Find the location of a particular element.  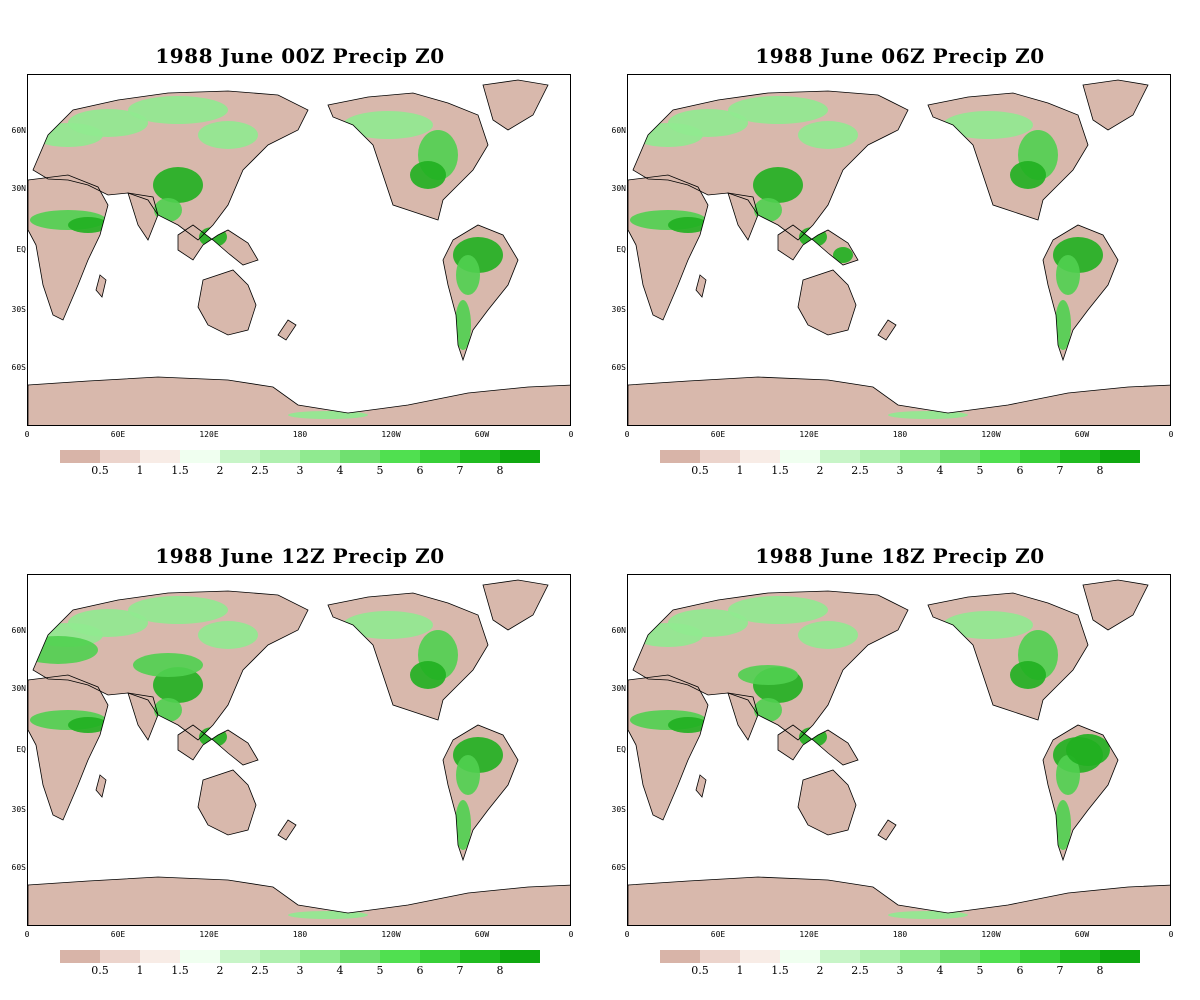

precip-field is located at coordinates (266, 257).